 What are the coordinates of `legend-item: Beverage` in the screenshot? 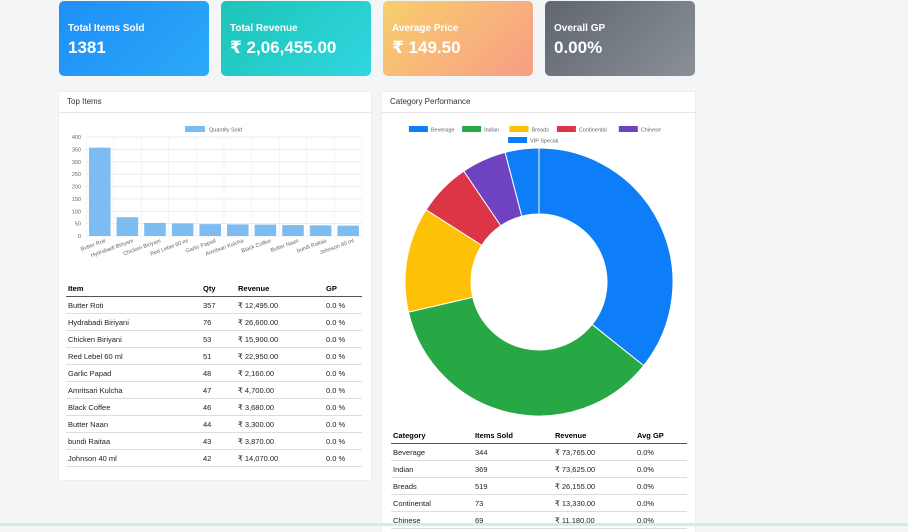 It's located at (431, 130).